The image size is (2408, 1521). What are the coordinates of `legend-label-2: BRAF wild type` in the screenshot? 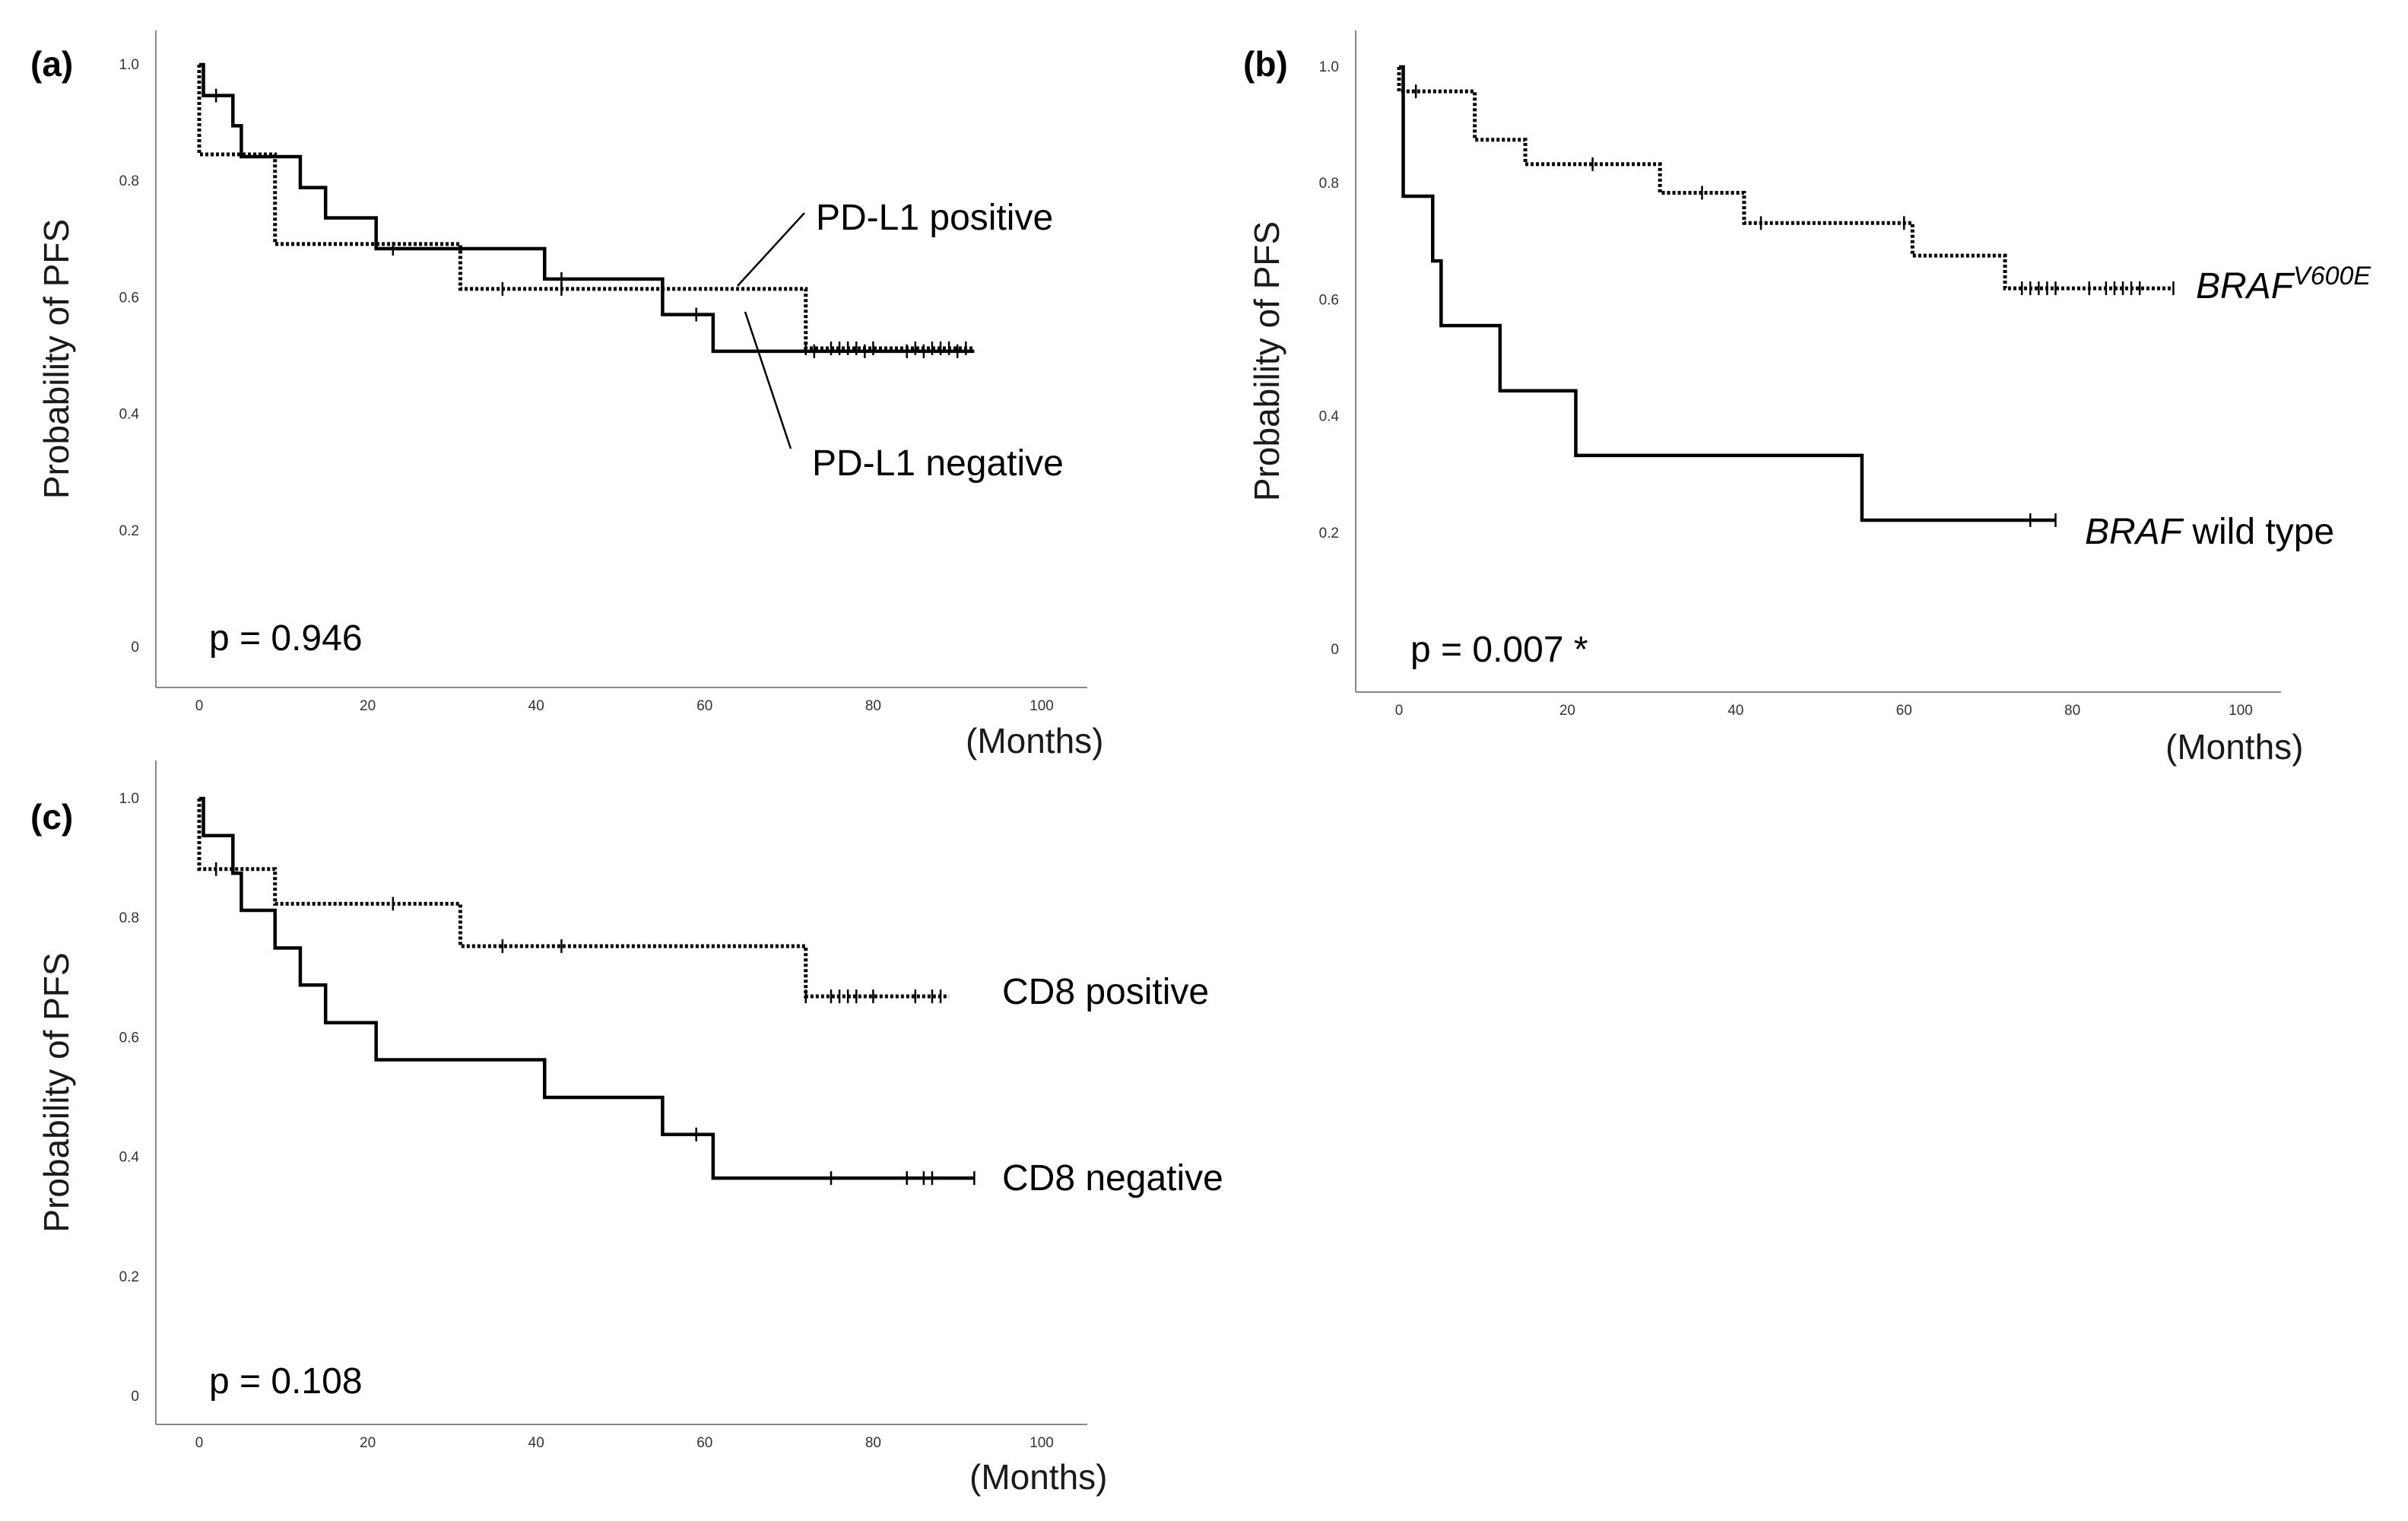 It's located at (2209, 532).